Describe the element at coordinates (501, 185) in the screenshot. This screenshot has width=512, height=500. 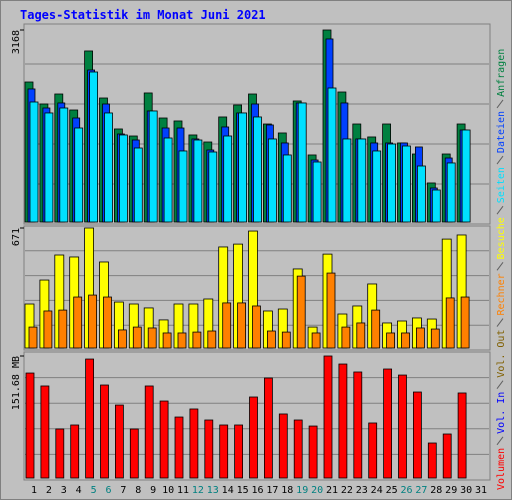
I see `legend-entry: Seiten` at that location.